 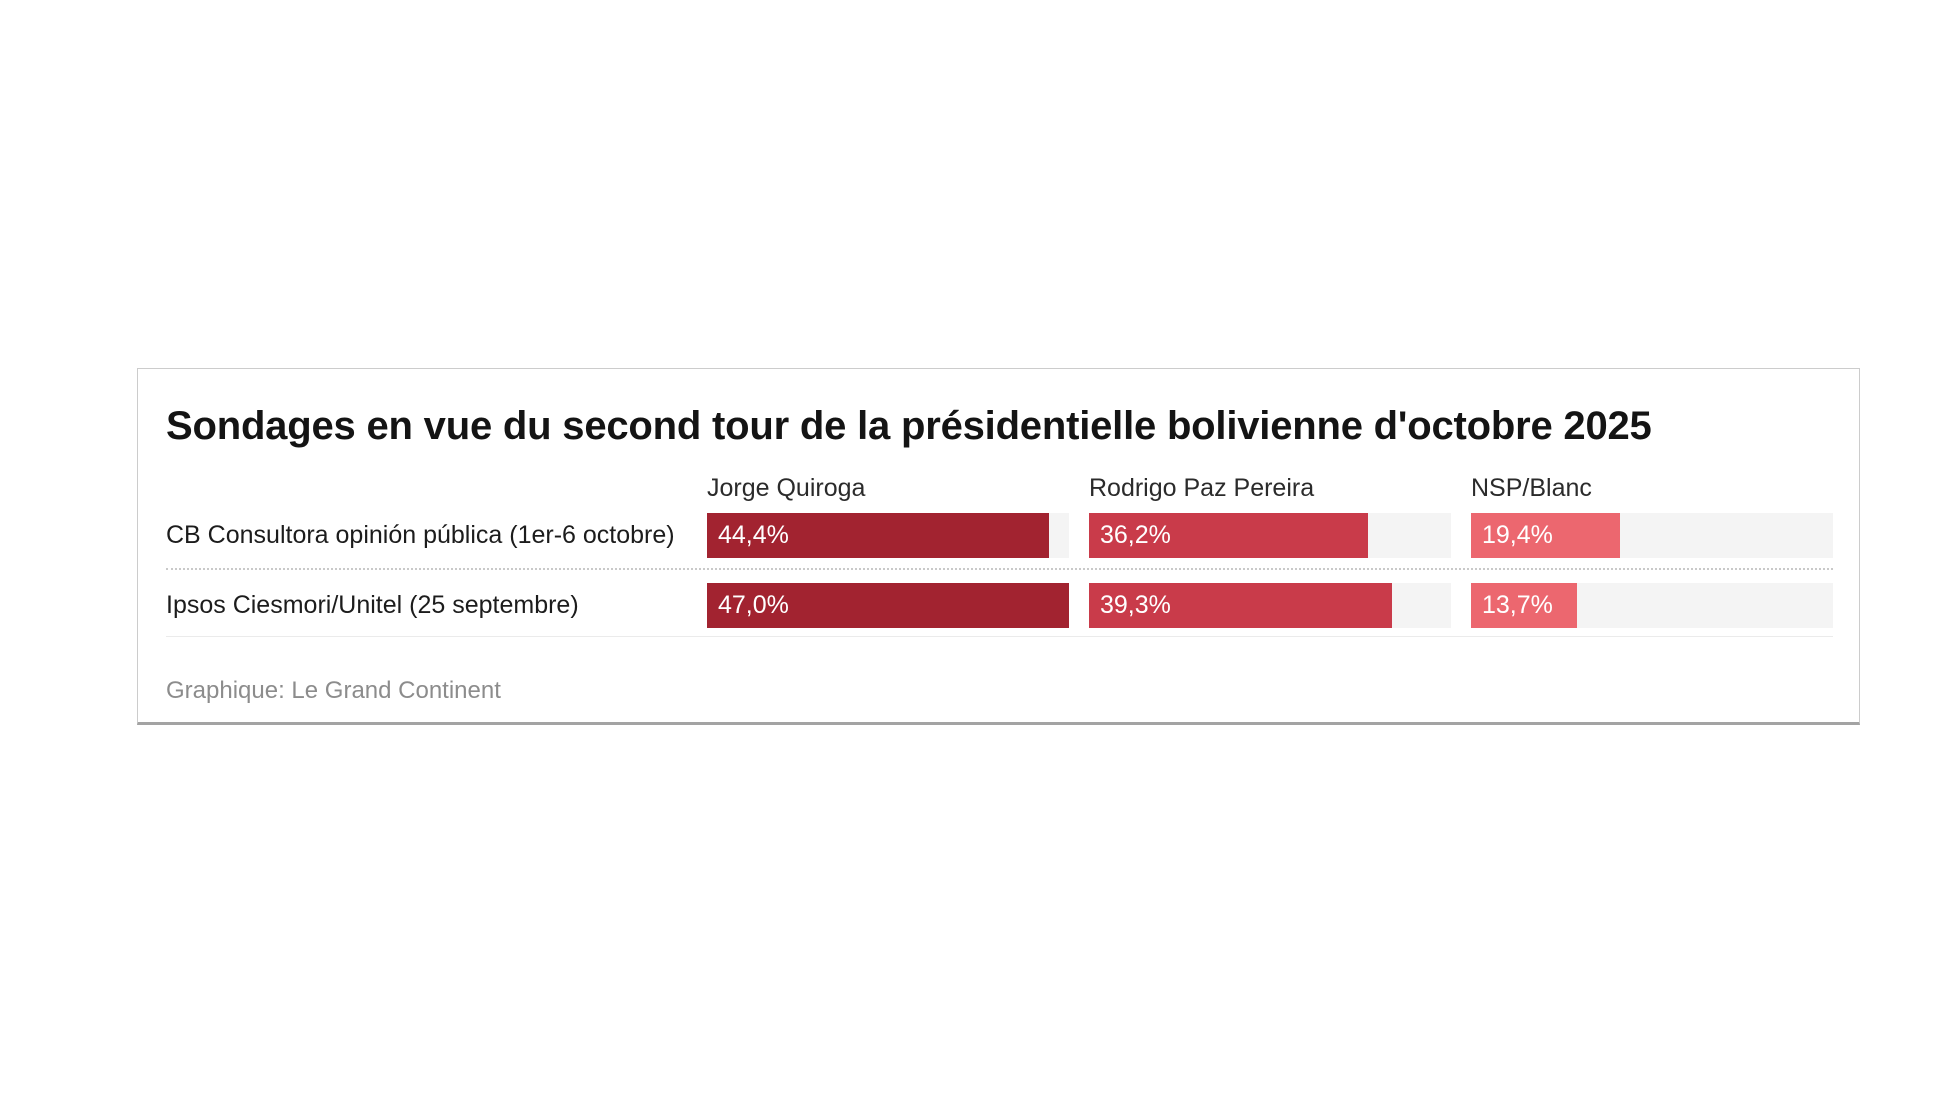 I want to click on bar-value-label: 13,7%, so click(x=1517, y=605).